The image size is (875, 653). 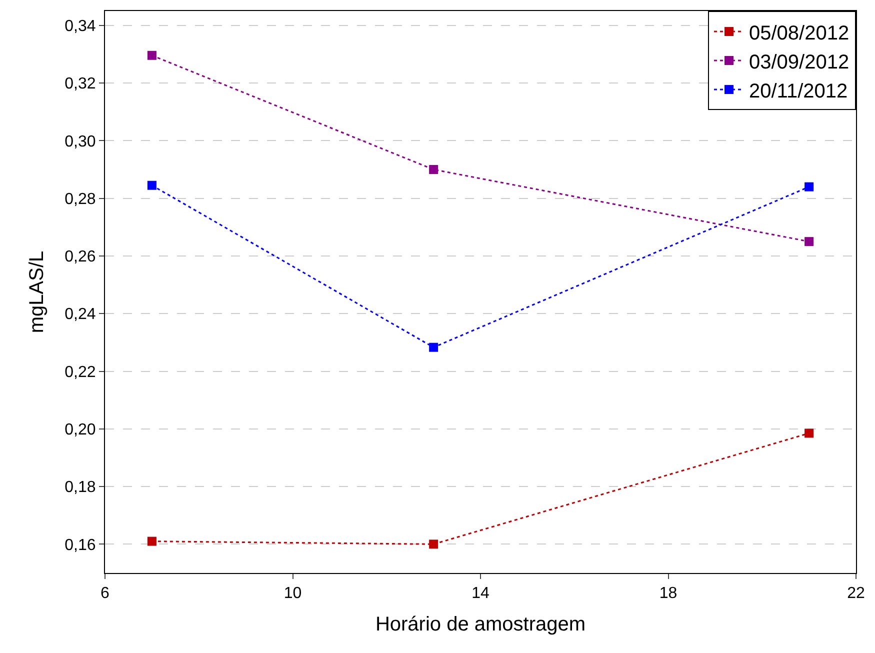 What do you see at coordinates (80, 257) in the screenshot?
I see `y-tick-label: 0,26` at bounding box center [80, 257].